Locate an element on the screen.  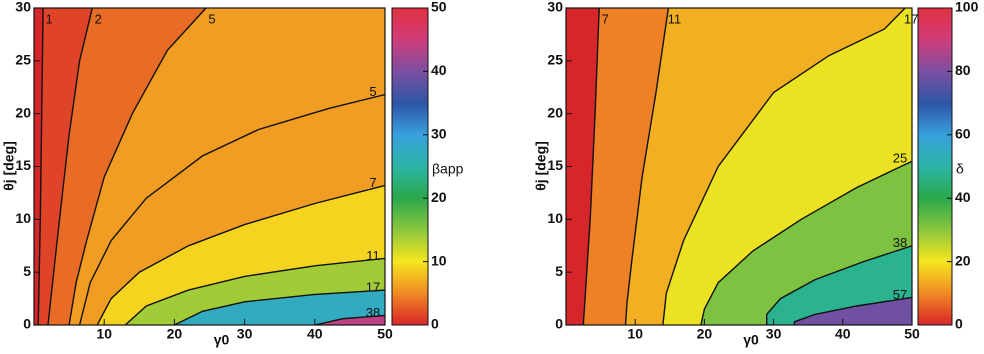
colorbar-tick-label: 80 is located at coordinates (963, 70).